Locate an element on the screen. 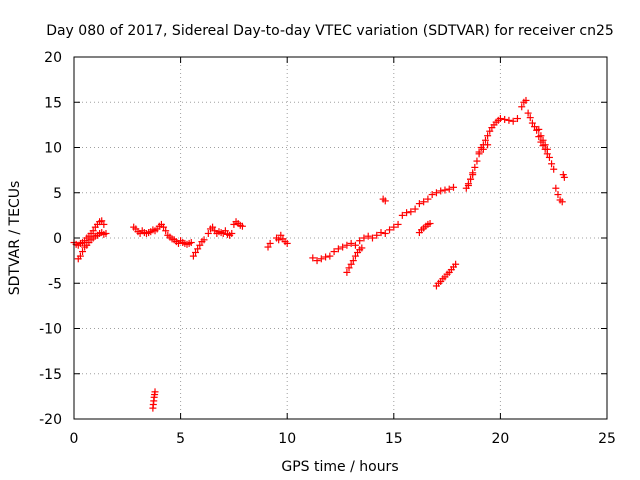  y-tick-label: 5 is located at coordinates (57, 194).